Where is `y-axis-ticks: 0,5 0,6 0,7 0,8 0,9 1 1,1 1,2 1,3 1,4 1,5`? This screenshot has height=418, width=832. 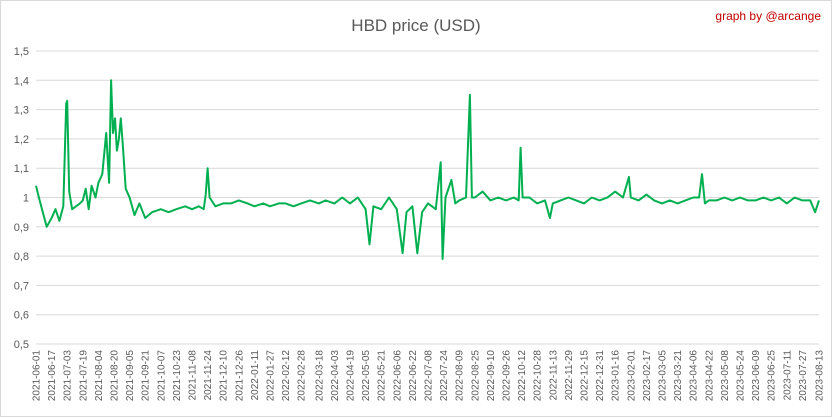 y-axis-ticks: 0,5 0,6 0,7 0,8 0,9 1 1,1 1,2 1,3 1,4 1,5 is located at coordinates (21, 198).